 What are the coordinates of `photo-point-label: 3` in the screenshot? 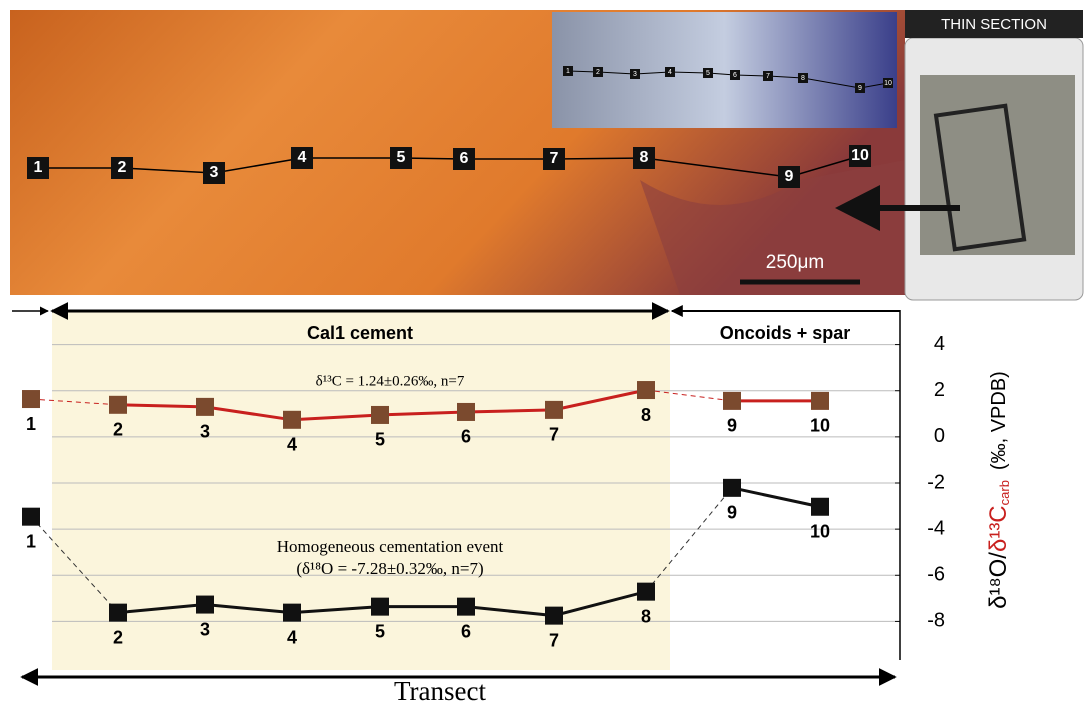 It's located at (214, 172).